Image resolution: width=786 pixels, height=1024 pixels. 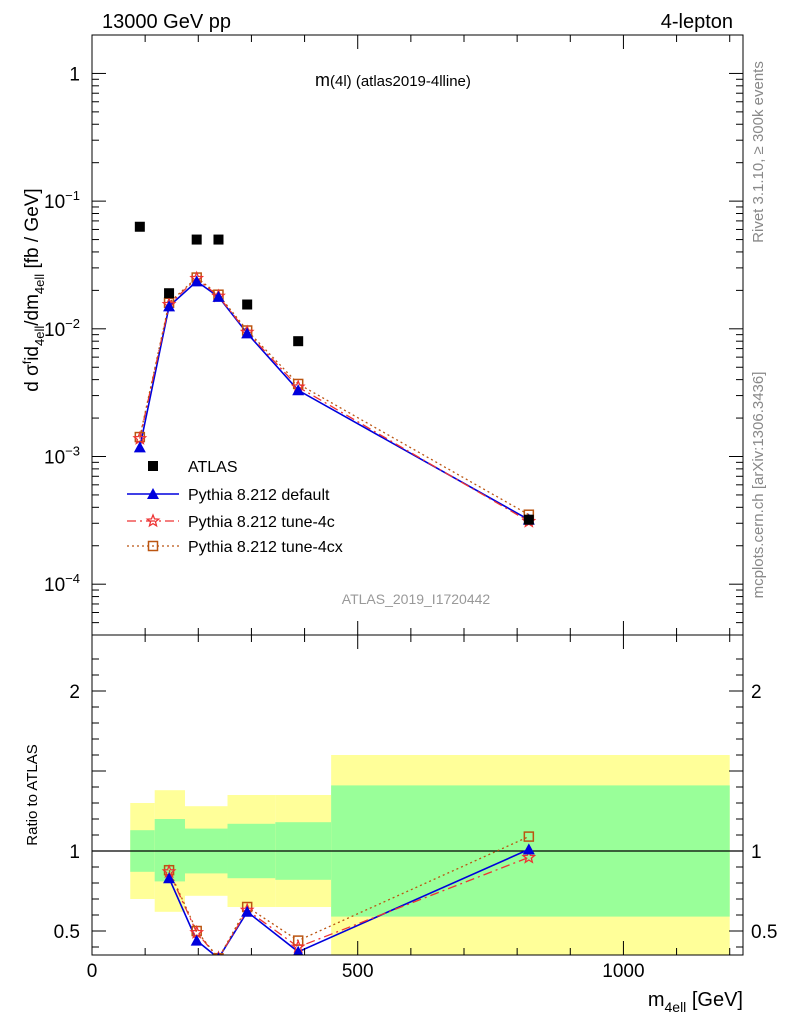 I want to click on ratio-y-tick-label-left: 1, so click(x=74, y=852).